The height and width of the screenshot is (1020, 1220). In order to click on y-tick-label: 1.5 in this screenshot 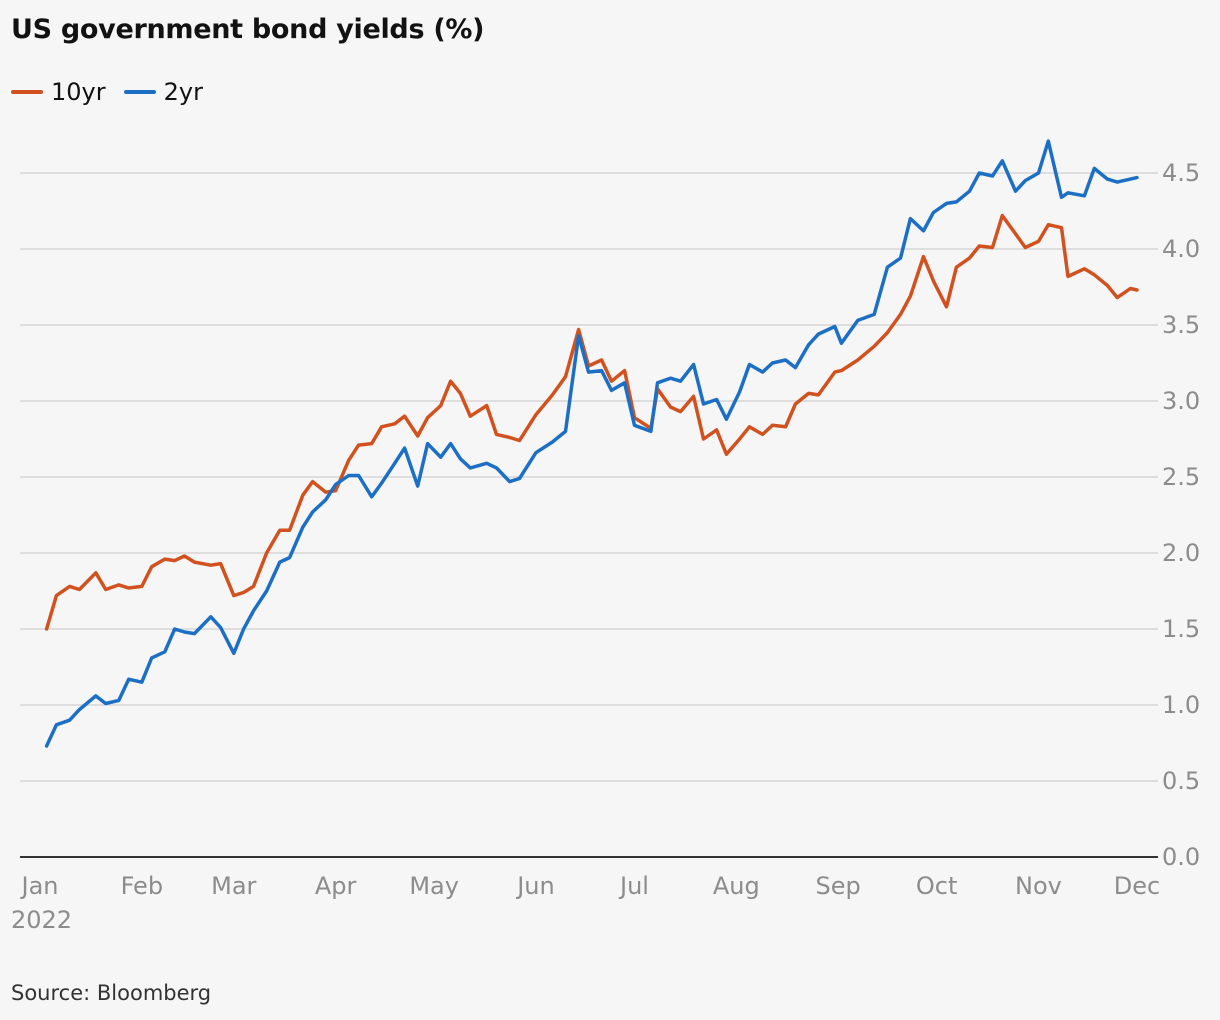, I will do `click(1181, 629)`.